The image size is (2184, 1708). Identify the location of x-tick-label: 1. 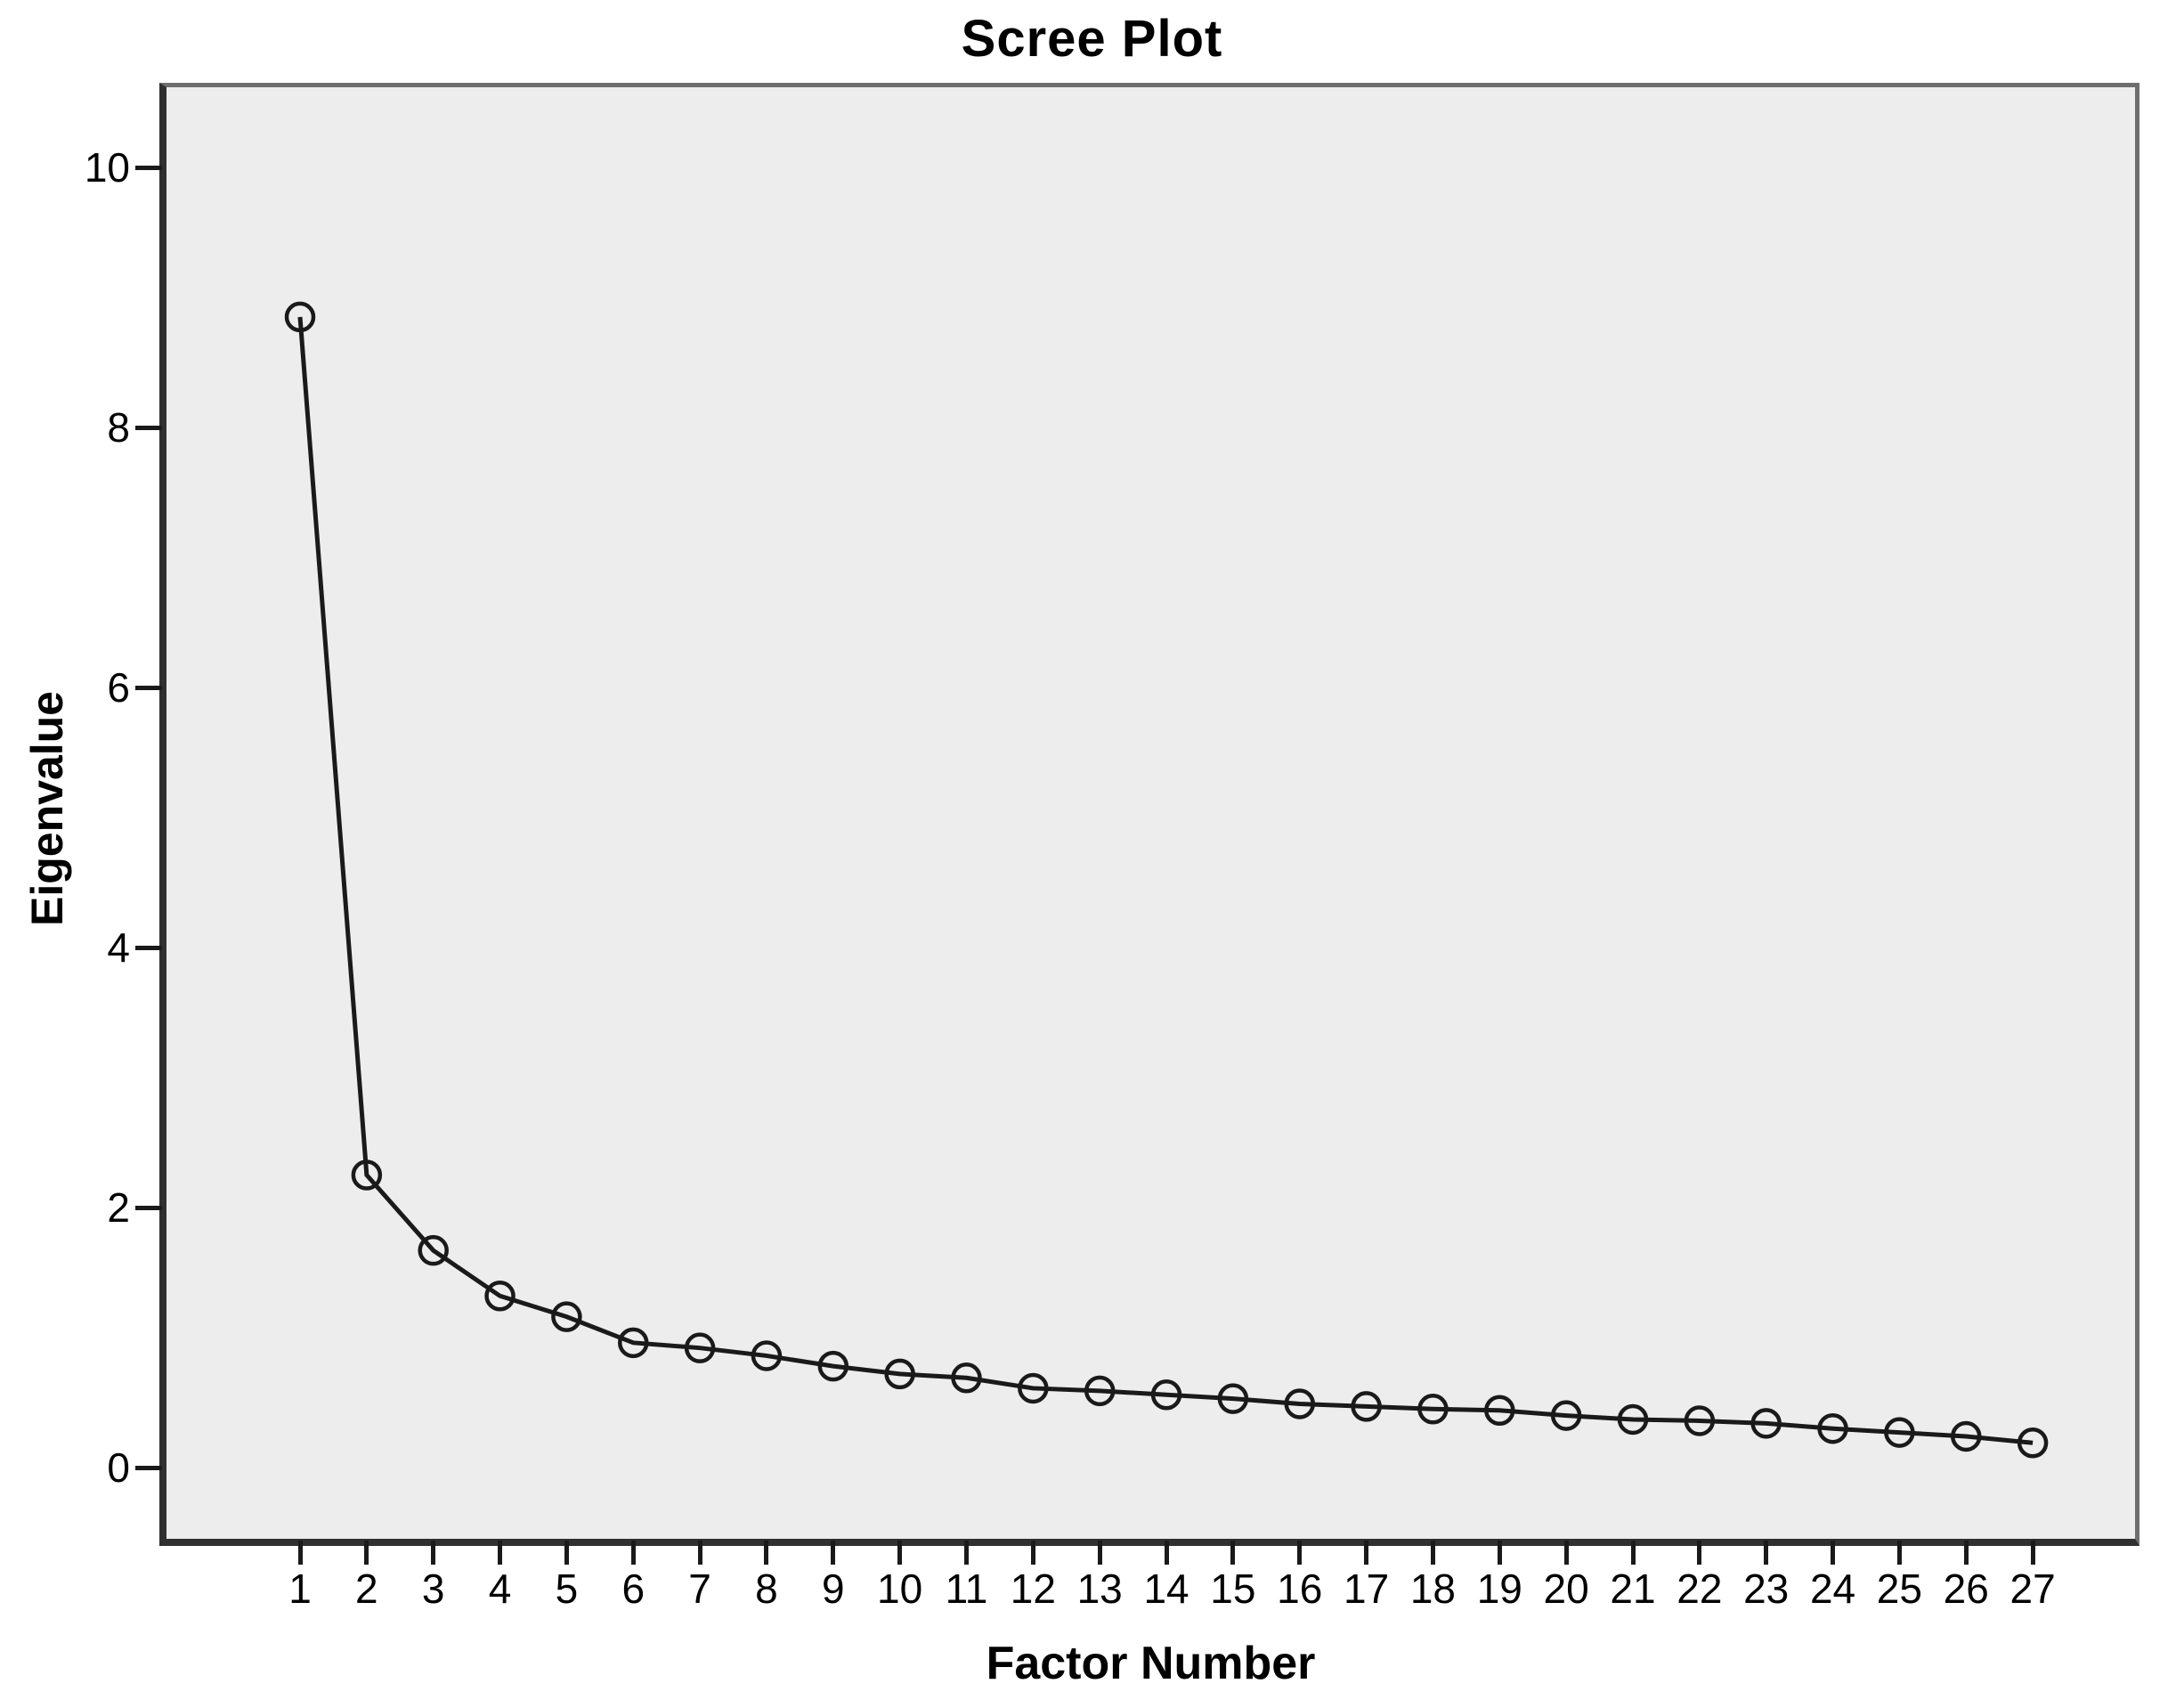
(300, 1589).